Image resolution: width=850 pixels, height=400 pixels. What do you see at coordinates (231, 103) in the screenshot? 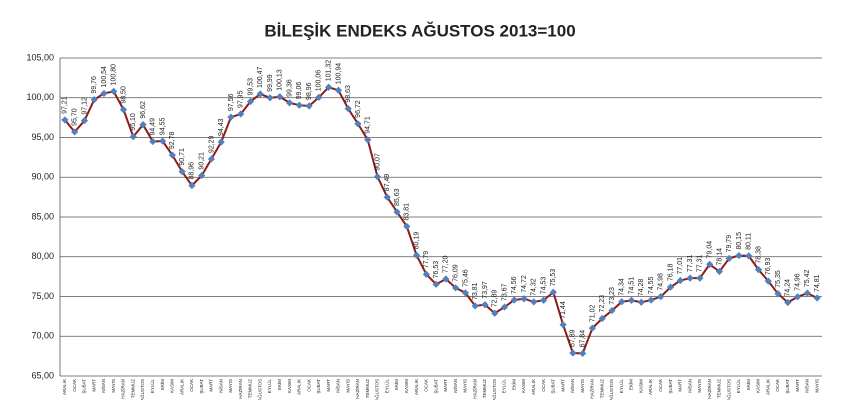
I see `value-label: 97,56` at bounding box center [231, 103].